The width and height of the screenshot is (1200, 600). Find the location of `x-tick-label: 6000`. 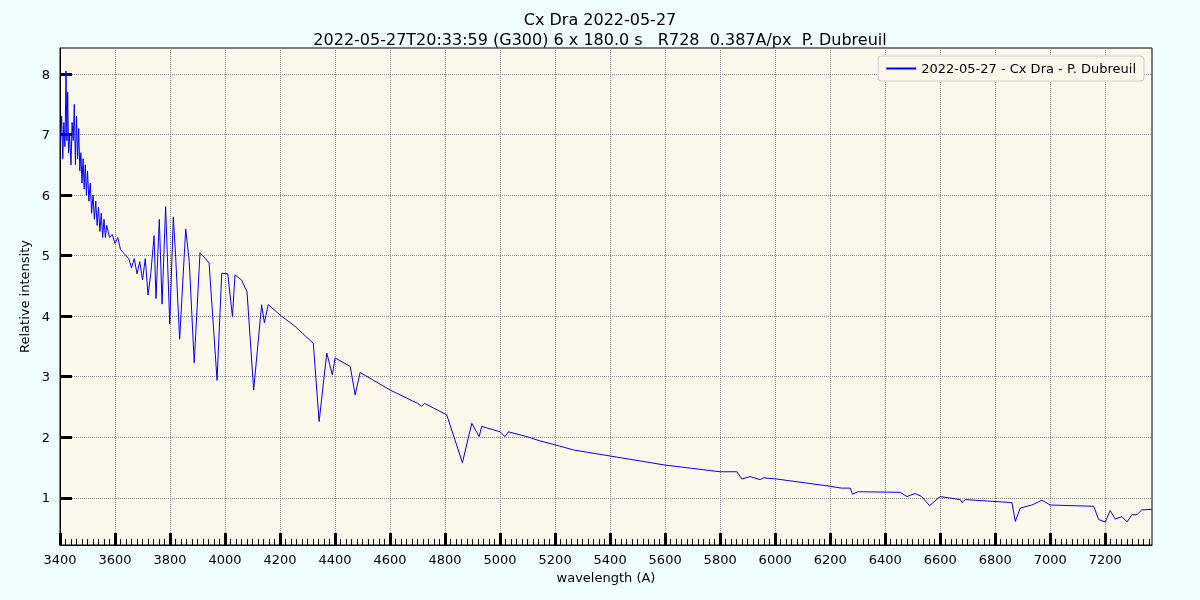

x-tick-label: 6000 is located at coordinates (775, 559).